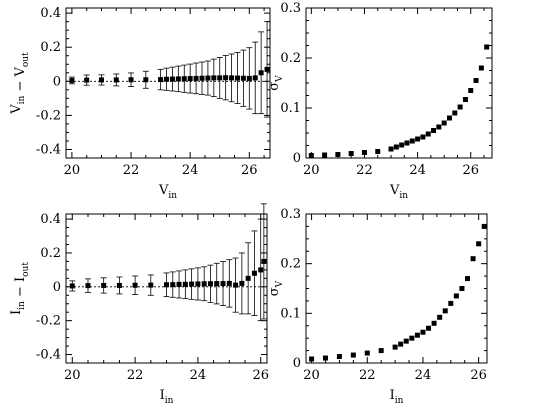 This screenshot has width=560, height=411. I want to click on y-tick-label: 0.4, so click(50, 13).